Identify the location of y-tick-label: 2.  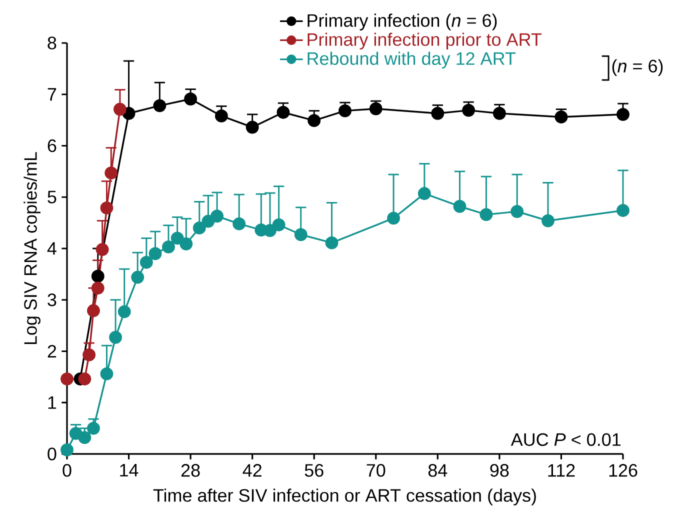
(52, 351).